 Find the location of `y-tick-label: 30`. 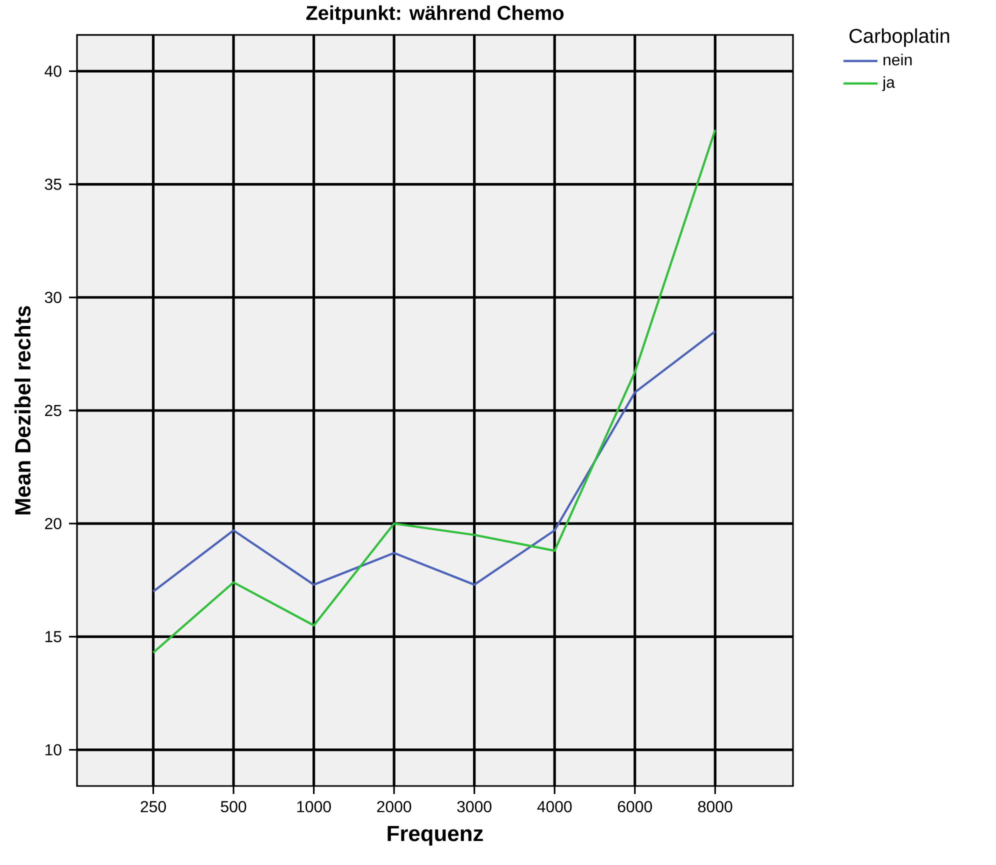

y-tick-label: 30 is located at coordinates (53, 298).